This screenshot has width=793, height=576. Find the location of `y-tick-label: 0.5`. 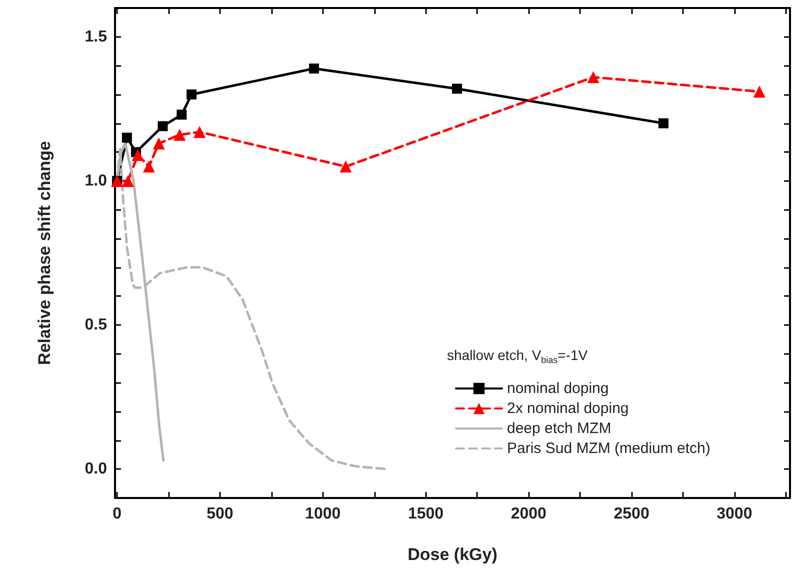

y-tick-label: 0.5 is located at coordinates (96, 325).